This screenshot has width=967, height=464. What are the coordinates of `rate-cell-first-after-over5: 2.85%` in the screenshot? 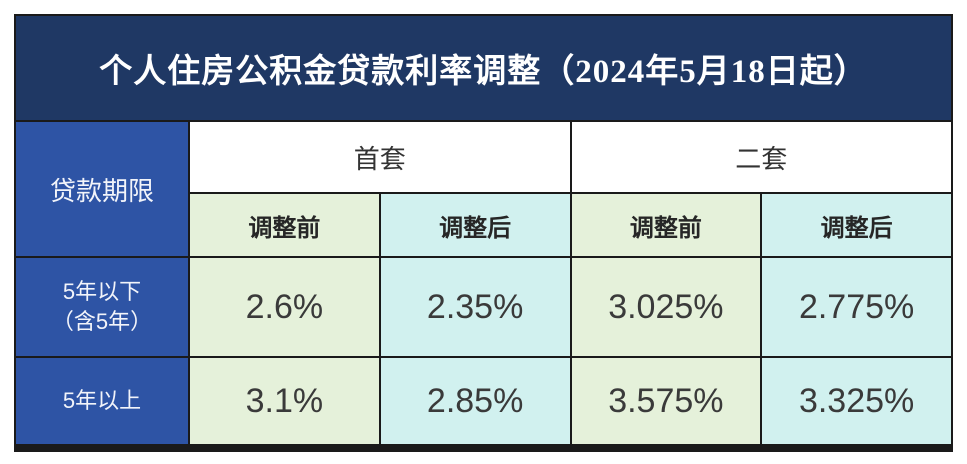 It's located at (475, 401).